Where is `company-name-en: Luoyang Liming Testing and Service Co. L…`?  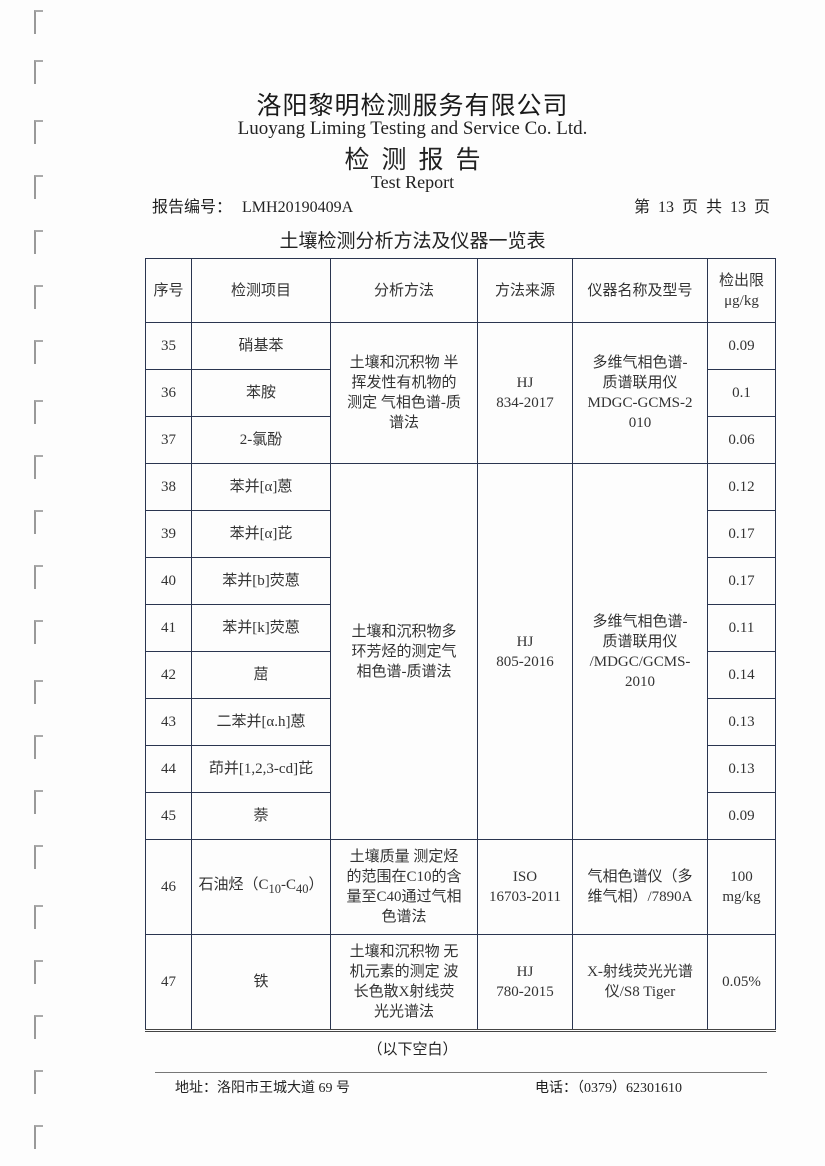
company-name-en: Luoyang Liming Testing and Service Co. L… is located at coordinates (412, 128).